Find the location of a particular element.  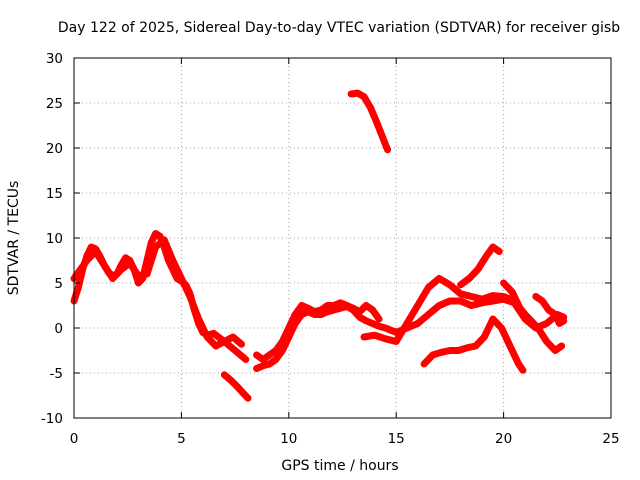

y-tick-label: 10 is located at coordinates (54, 239).